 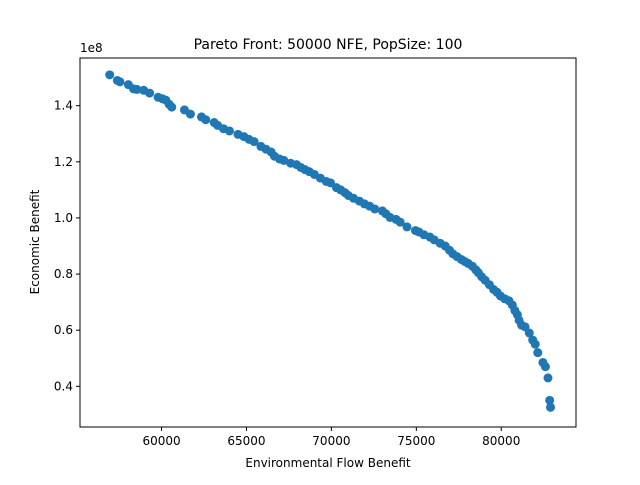 I want to click on x-axis-ticks: 60000 65000 70000 75000 80000, so click(x=331, y=437).